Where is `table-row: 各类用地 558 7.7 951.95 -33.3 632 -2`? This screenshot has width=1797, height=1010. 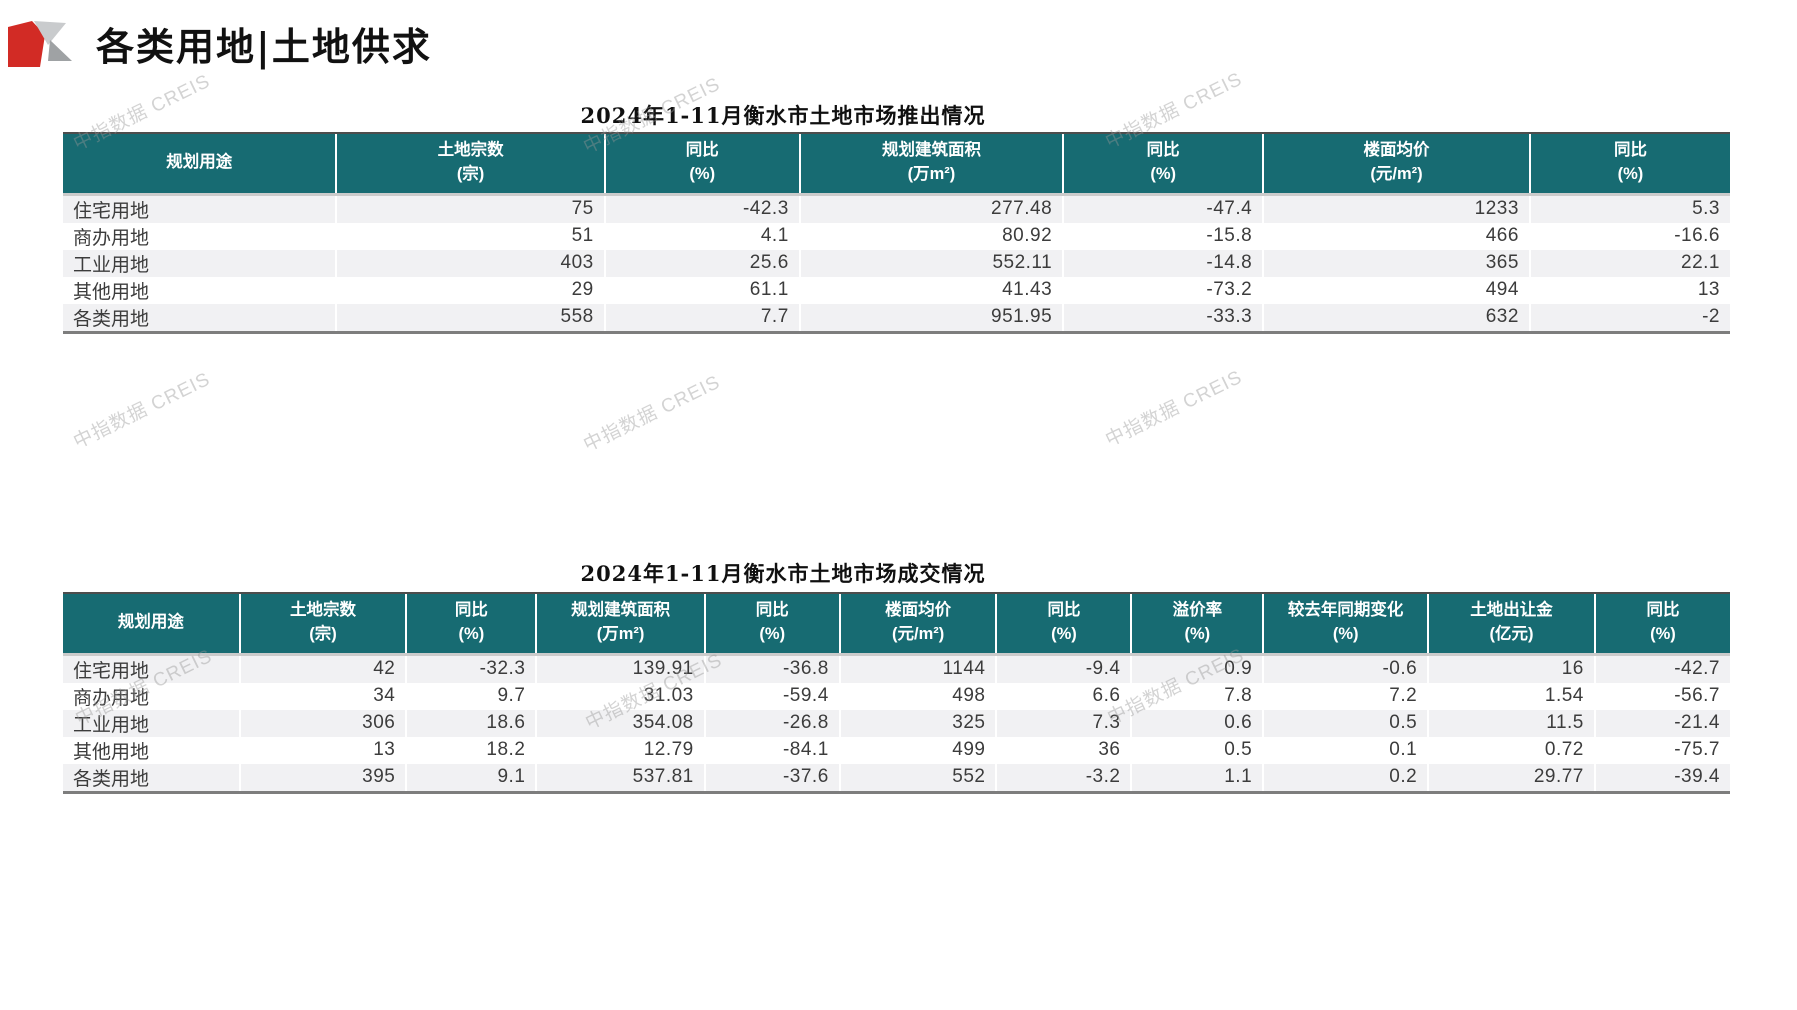
table-row: 各类用地 558 7.7 951.95 -33.3 632 -2 is located at coordinates (896, 318).